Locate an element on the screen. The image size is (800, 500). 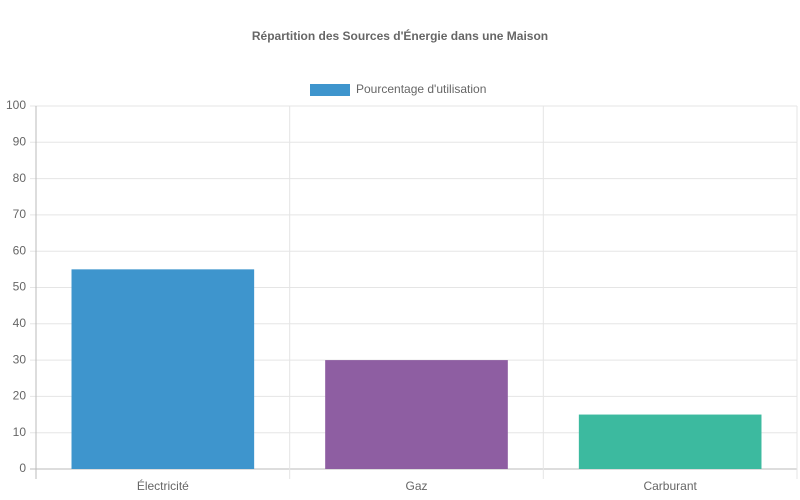
y-tick-label: 100 is located at coordinates (16, 105).